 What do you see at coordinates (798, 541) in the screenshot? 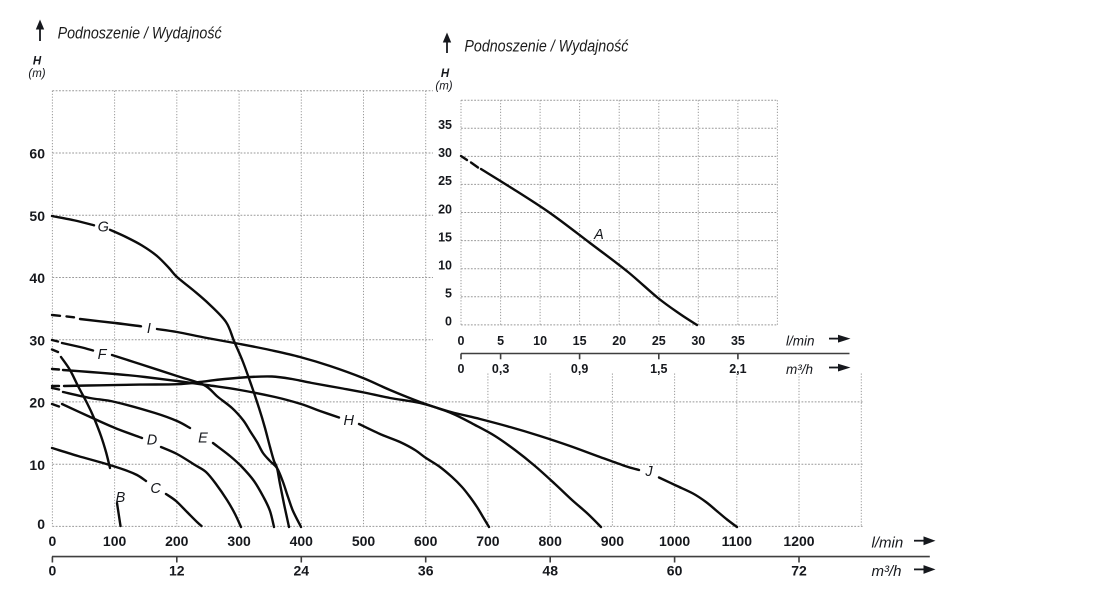
I see `svg-text: 1200` at bounding box center [798, 541].